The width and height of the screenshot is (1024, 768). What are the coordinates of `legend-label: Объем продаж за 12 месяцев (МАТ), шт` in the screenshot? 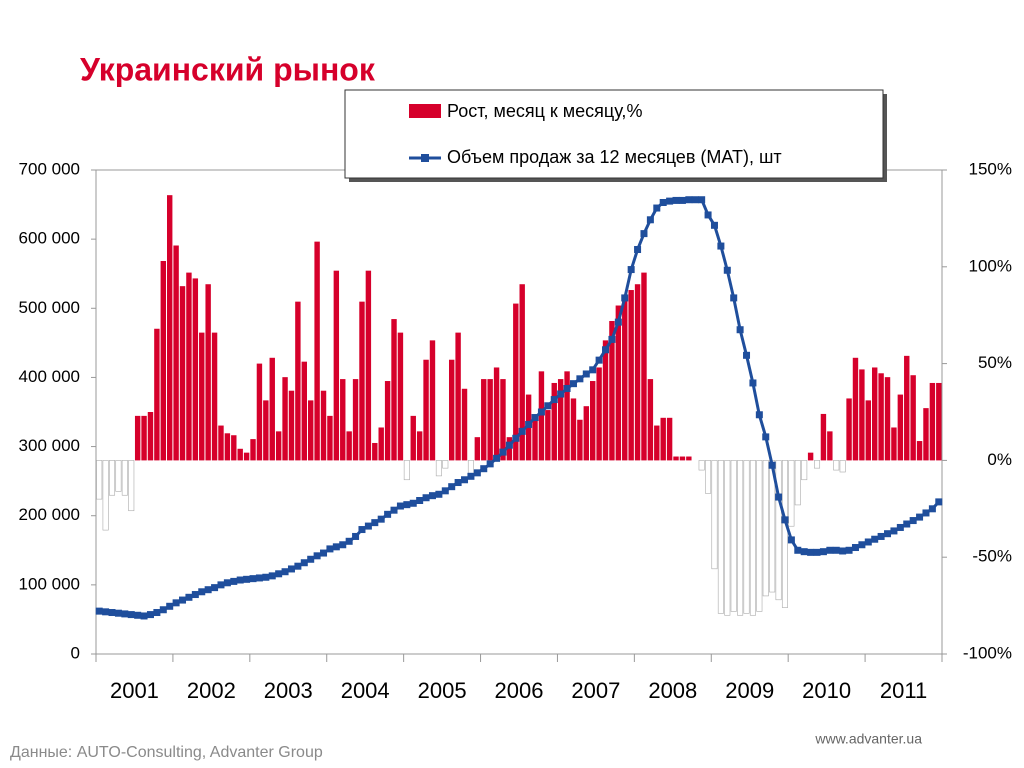 It's located at (614, 157).